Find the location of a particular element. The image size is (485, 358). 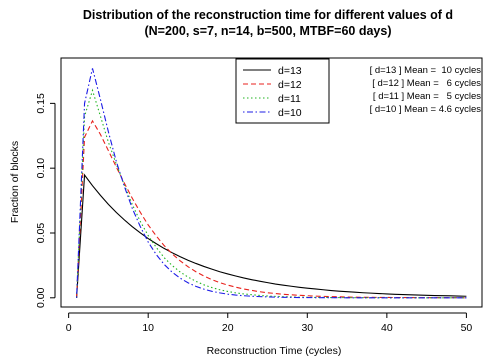

legend: d=13 d=12 d=11 d=10 is located at coordinates (282, 91).